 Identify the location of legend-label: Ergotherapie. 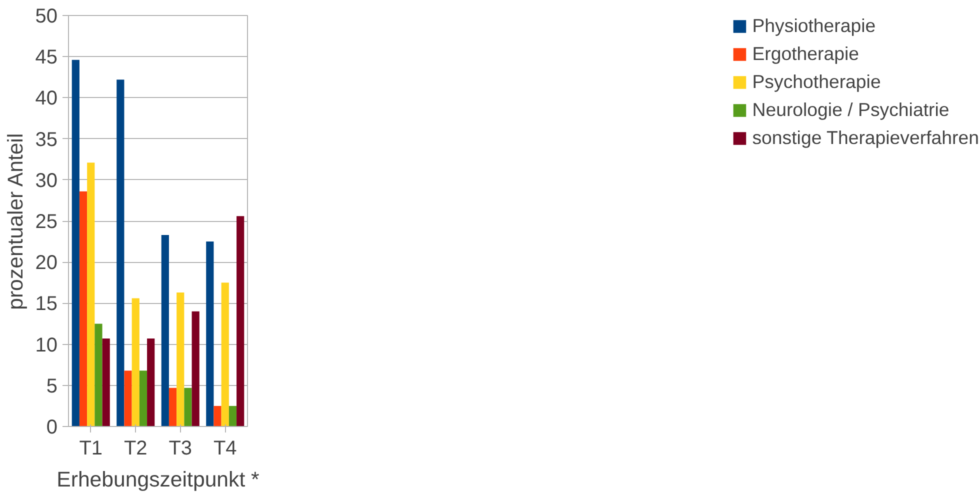
(806, 54).